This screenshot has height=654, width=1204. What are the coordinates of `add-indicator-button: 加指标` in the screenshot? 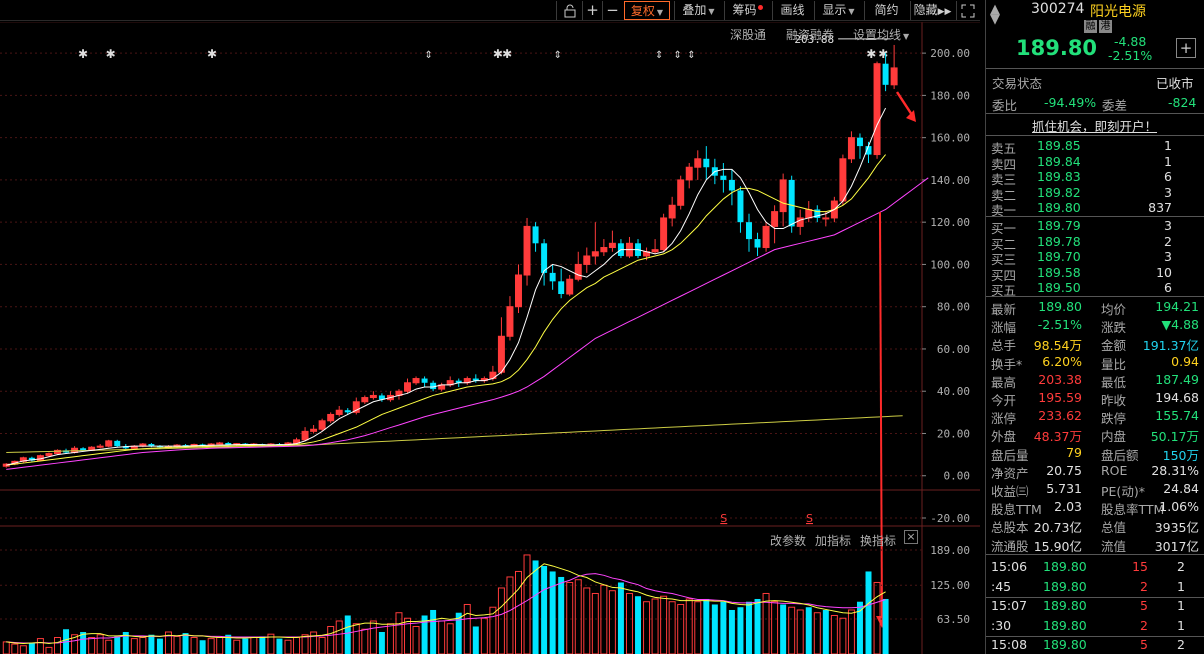 It's located at (833, 541).